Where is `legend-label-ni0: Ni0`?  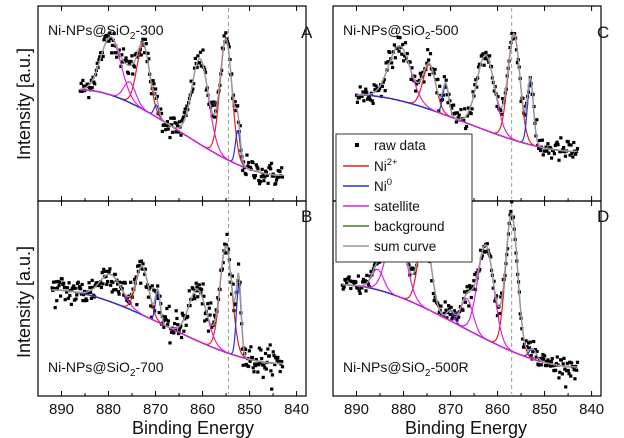
legend-label-ni0: Ni0 is located at coordinates (383, 185).